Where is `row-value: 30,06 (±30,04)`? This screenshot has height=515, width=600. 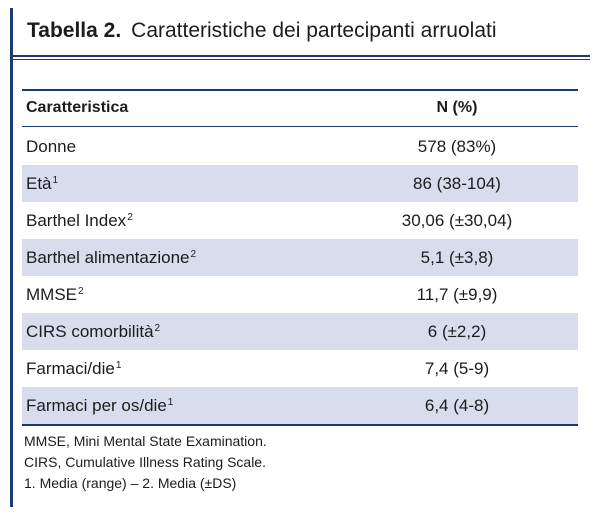 row-value: 30,06 (±30,04) is located at coordinates (457, 220).